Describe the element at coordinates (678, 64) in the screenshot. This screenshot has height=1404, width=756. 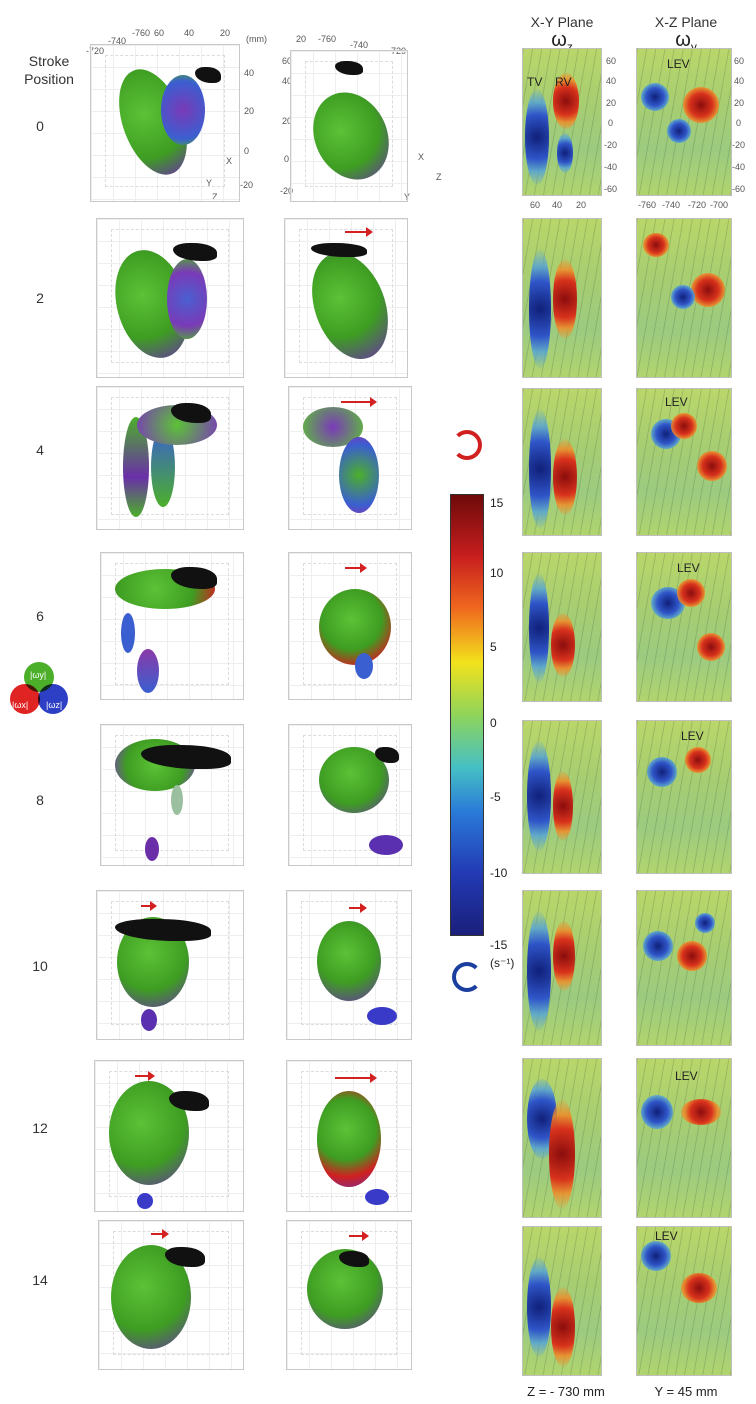
I see `lev-label-stroke-0: LEV` at that location.